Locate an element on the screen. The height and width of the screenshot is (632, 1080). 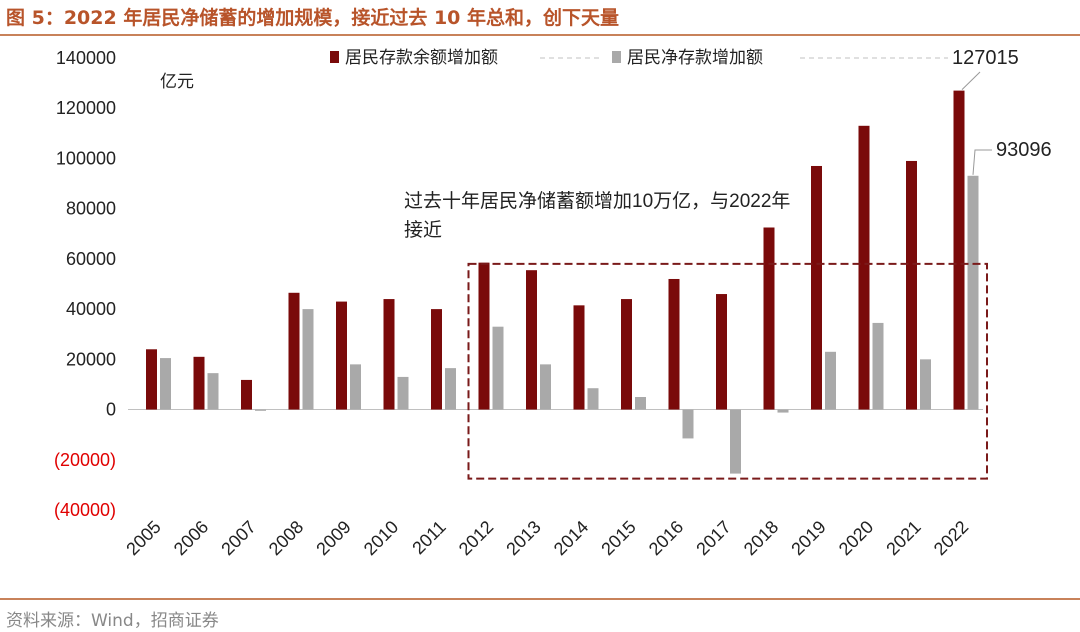
y-tick-label: 120000 is located at coordinates (86, 108).